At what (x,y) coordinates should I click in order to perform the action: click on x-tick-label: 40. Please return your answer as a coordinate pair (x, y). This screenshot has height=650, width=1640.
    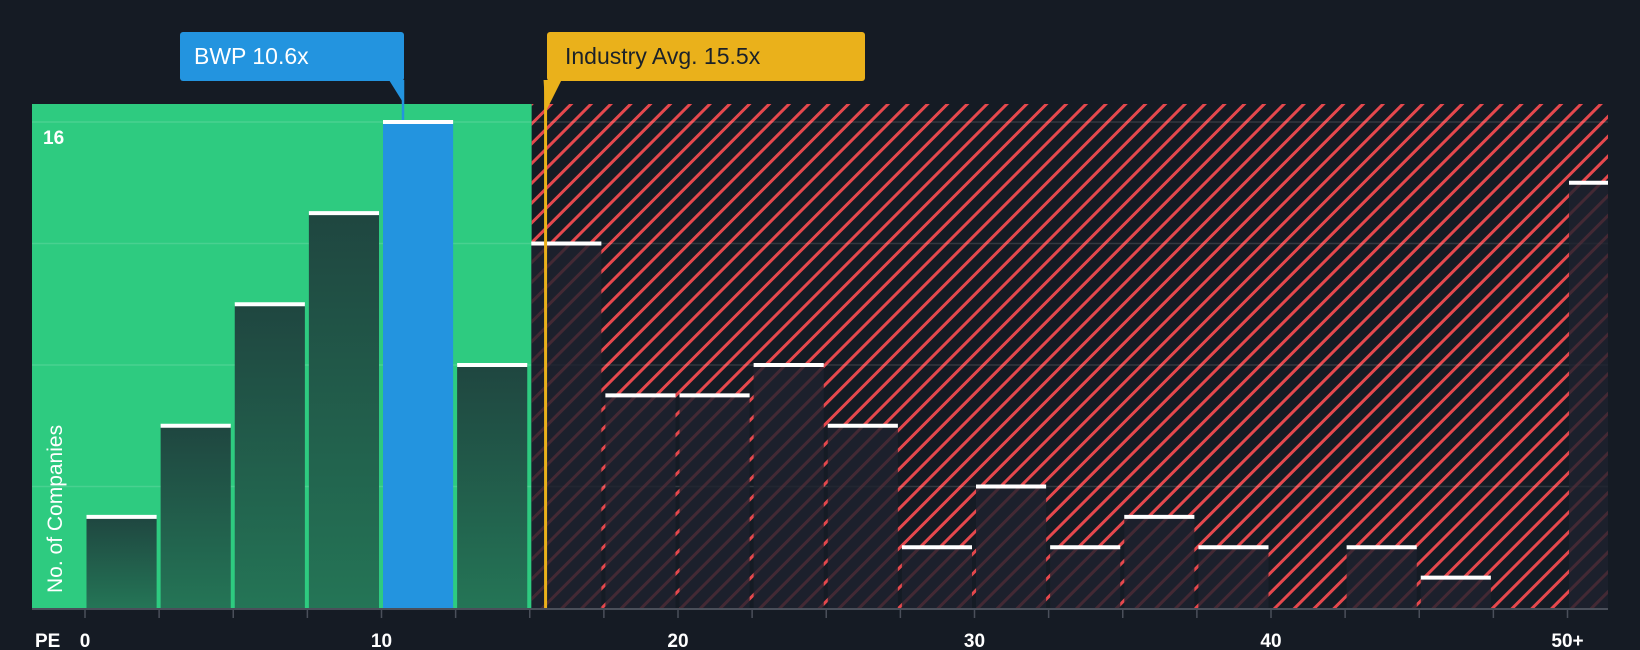
    Looking at the image, I should click on (1270, 640).